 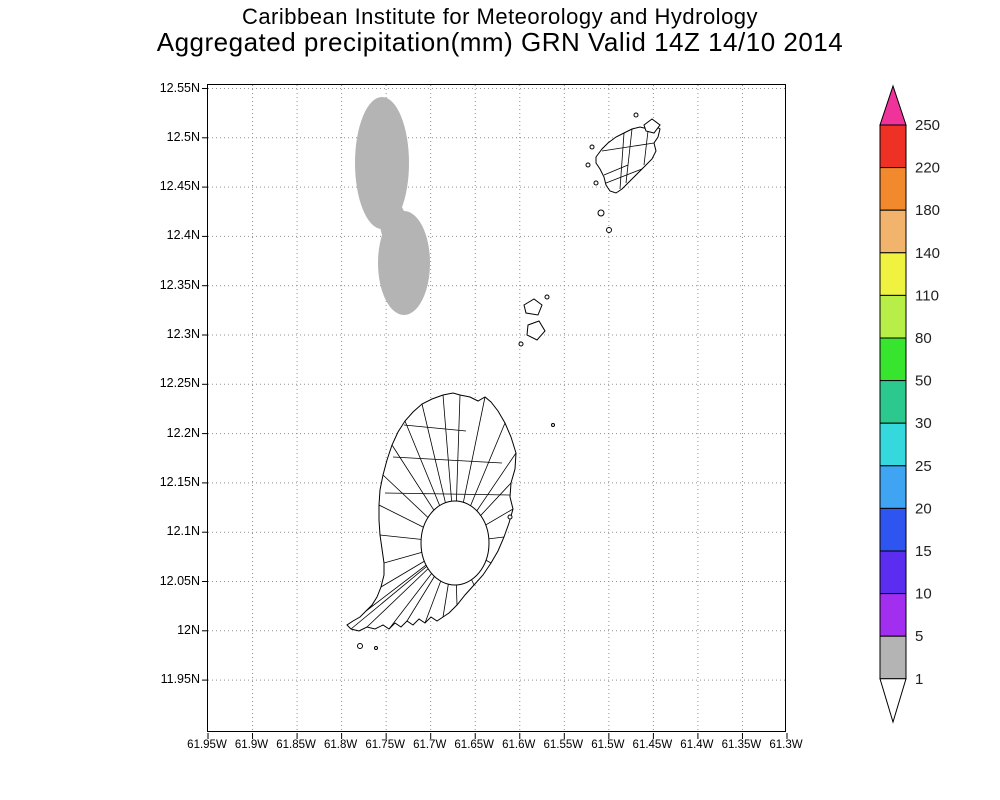 I want to click on y-tick-label: 12.15N, so click(x=179, y=481).